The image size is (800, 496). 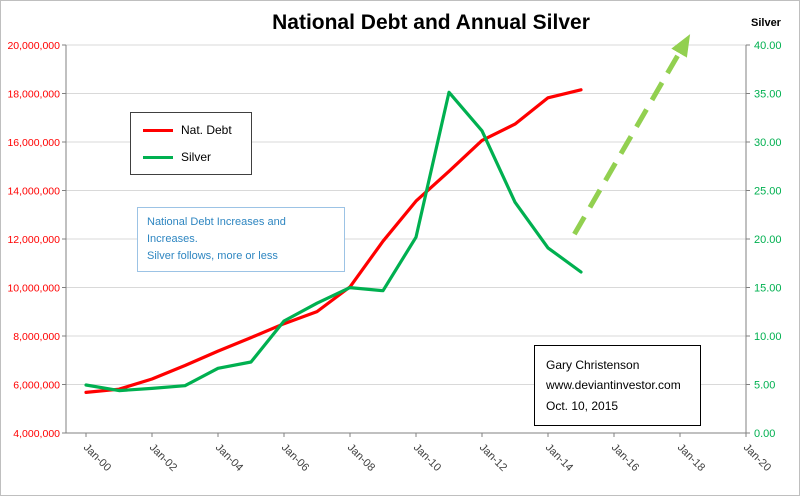 I want to click on left-axis-tick-label: 8,000,000, so click(x=36, y=337).